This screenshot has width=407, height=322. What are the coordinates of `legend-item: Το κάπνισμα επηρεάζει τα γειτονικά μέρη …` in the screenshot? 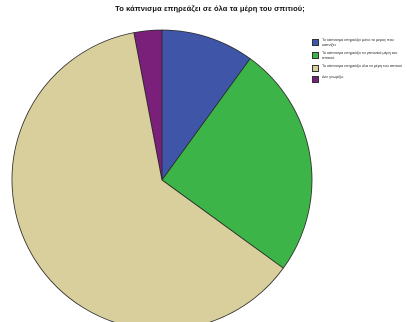 It's located at (358, 56).